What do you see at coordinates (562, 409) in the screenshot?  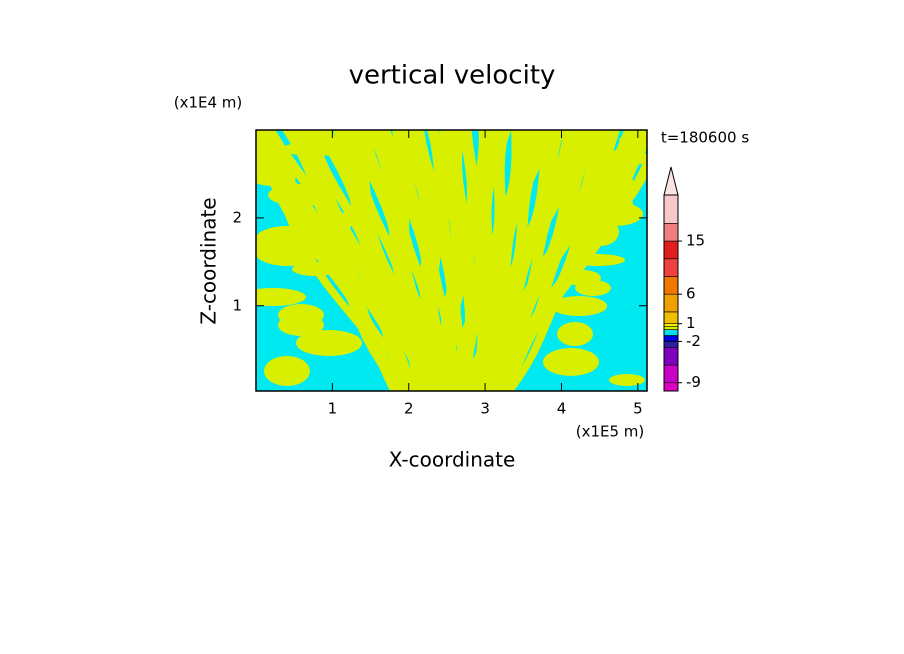 I see `x-tick-label: 4` at bounding box center [562, 409].